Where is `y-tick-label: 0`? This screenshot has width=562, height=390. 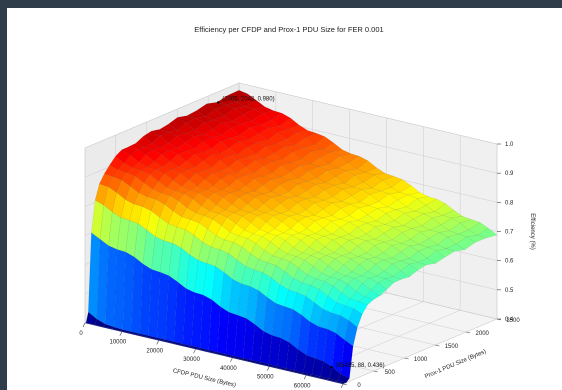 y-tick-label: 0 is located at coordinates (359, 386).